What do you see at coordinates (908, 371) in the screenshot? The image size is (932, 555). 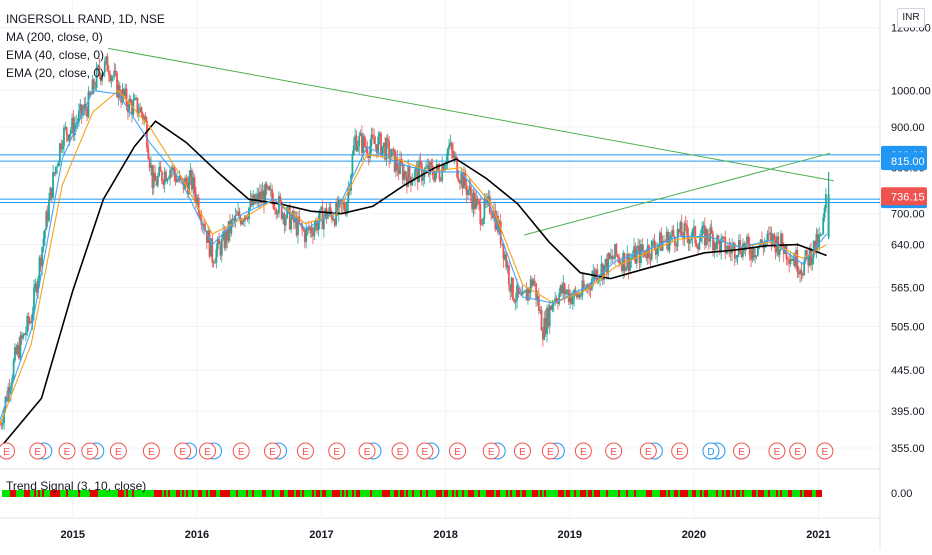 I see `y-tick-label: 445.00` at bounding box center [908, 371].